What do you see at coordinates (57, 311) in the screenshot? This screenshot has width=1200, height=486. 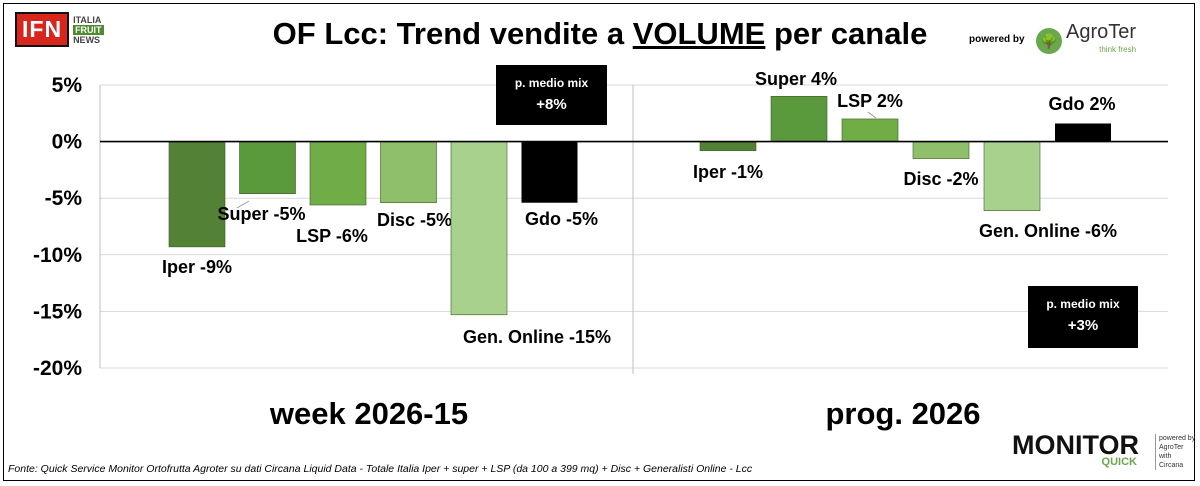 I see `y-tick-label: -15%` at bounding box center [57, 311].